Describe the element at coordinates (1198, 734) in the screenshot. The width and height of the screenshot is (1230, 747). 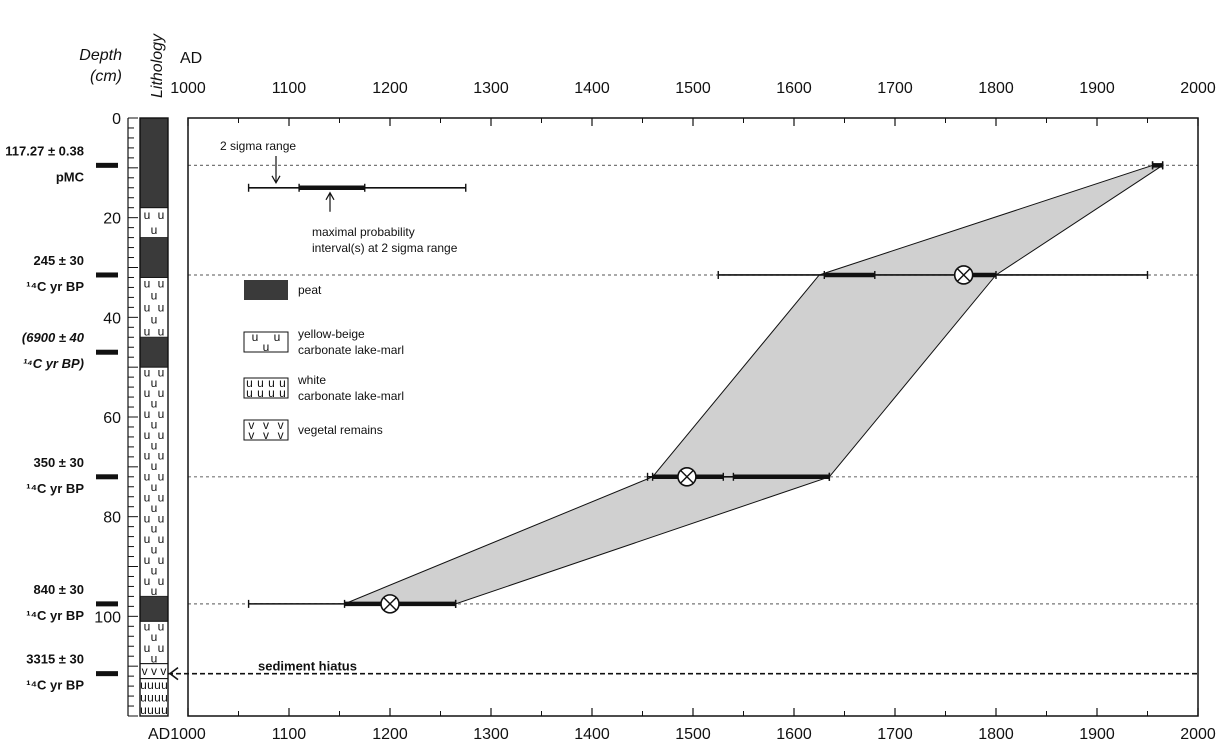
I see `x-tick-label-bottom: 2000` at that location.